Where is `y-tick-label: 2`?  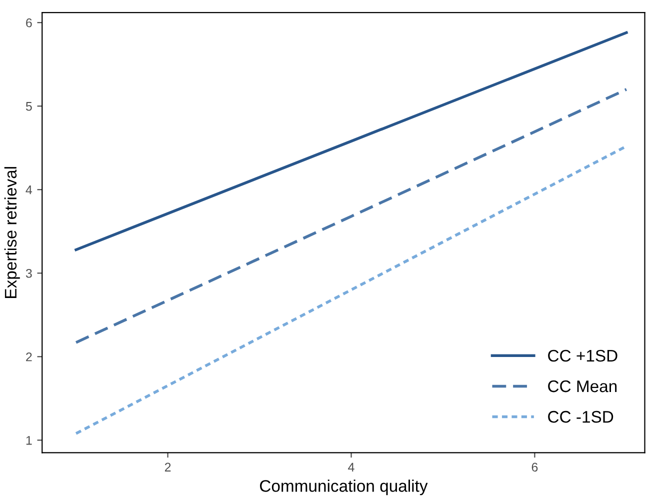 y-tick-label: 2 is located at coordinates (29, 357).